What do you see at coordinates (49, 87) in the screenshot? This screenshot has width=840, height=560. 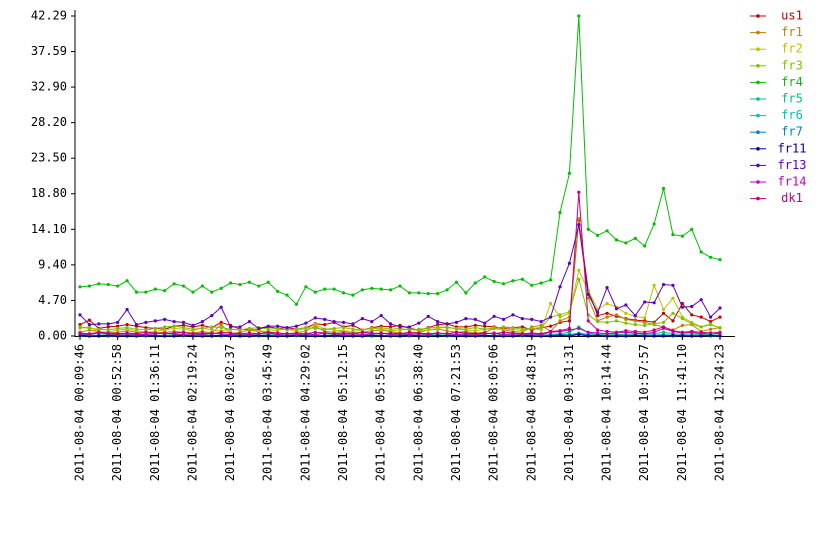 I see `y-tick-label: 32.90` at bounding box center [49, 87].